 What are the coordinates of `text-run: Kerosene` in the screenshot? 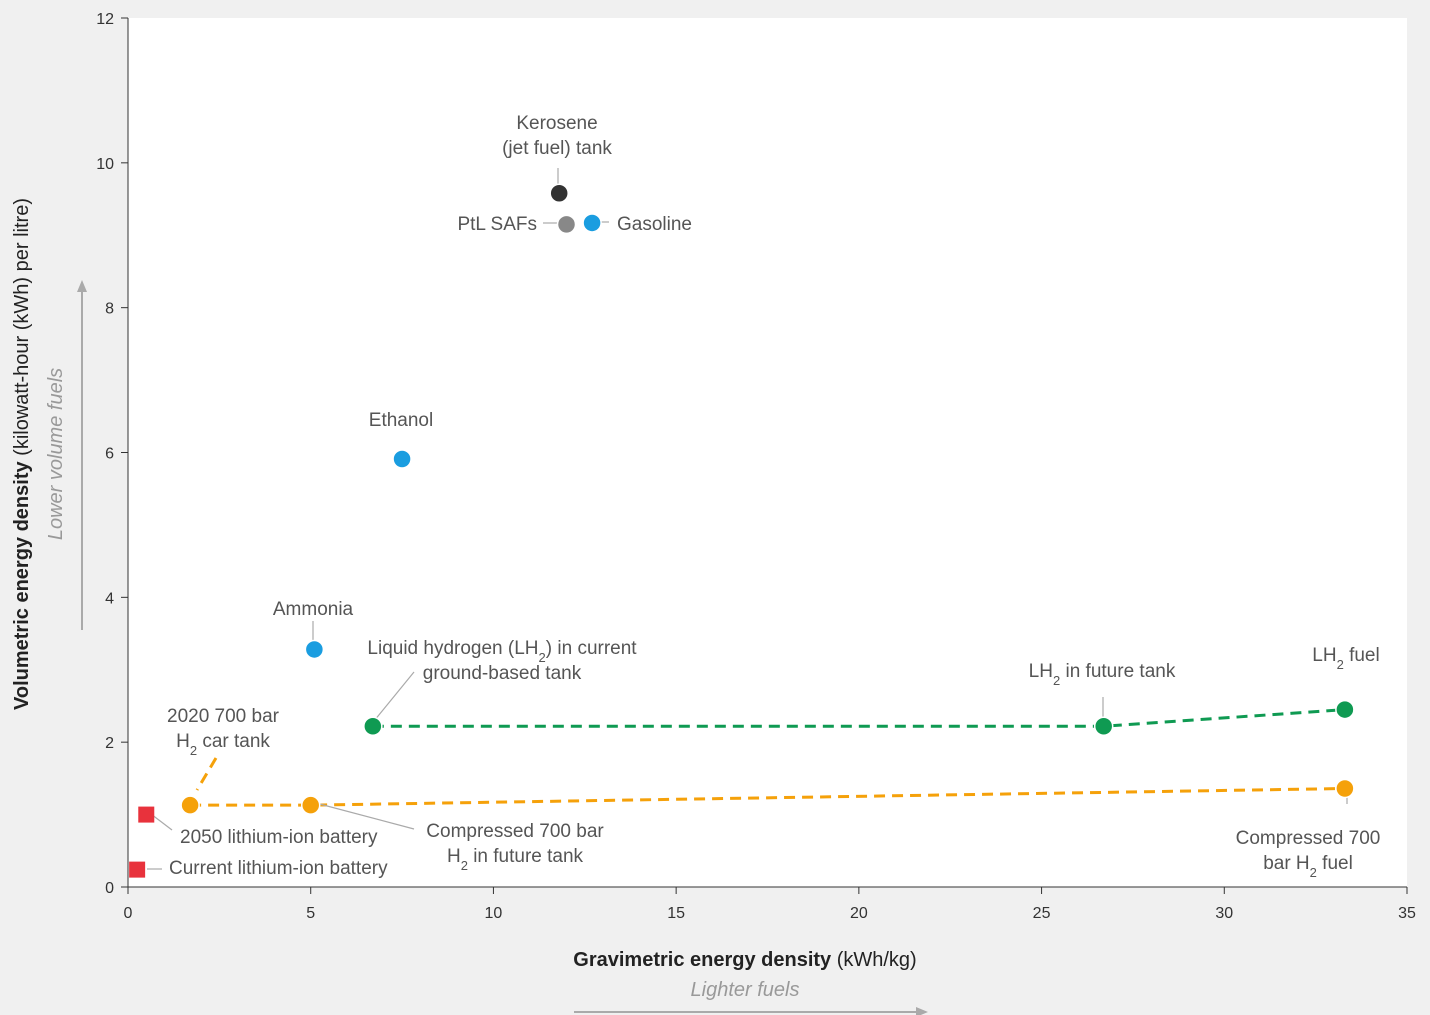 It's located at (556, 123).